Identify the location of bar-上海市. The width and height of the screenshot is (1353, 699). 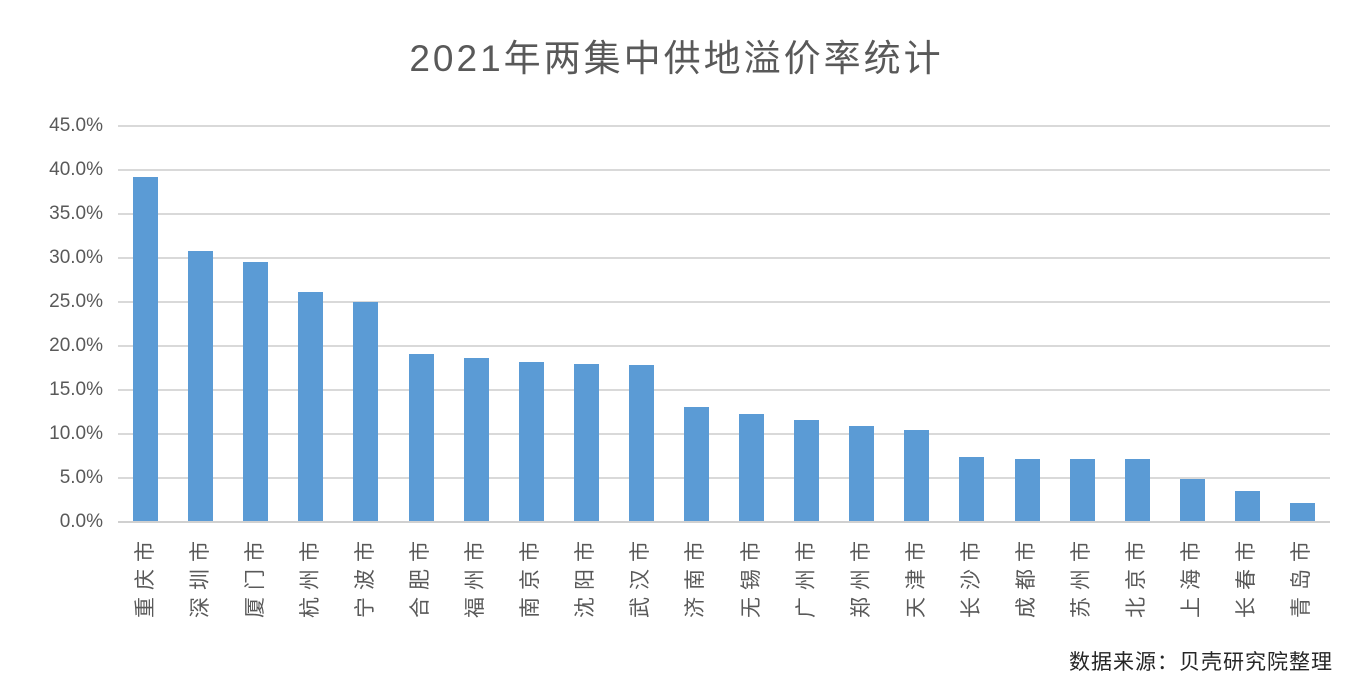
(1192, 499).